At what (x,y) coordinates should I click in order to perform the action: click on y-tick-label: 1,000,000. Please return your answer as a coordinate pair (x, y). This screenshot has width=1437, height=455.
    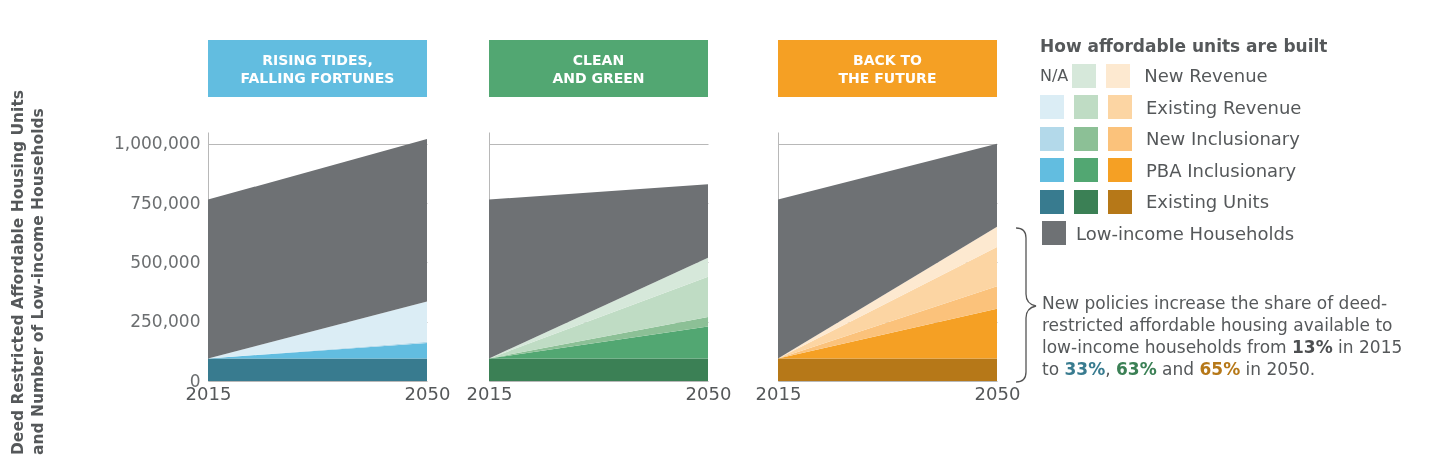
    Looking at the image, I should click on (157, 143).